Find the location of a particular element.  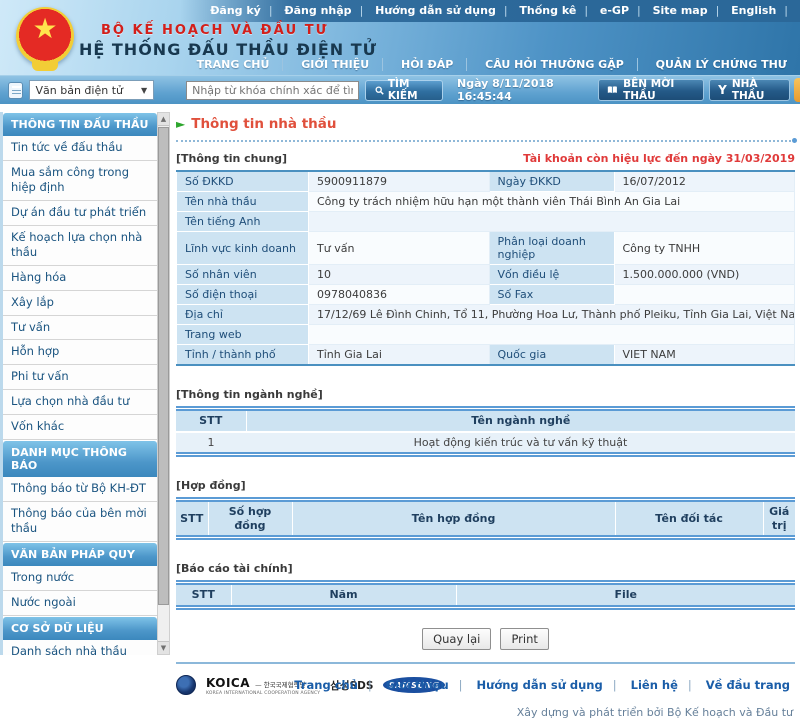

table-row: 1 Hoạt động kiến trúc và tư vấn kỹ thuật is located at coordinates (485, 442).